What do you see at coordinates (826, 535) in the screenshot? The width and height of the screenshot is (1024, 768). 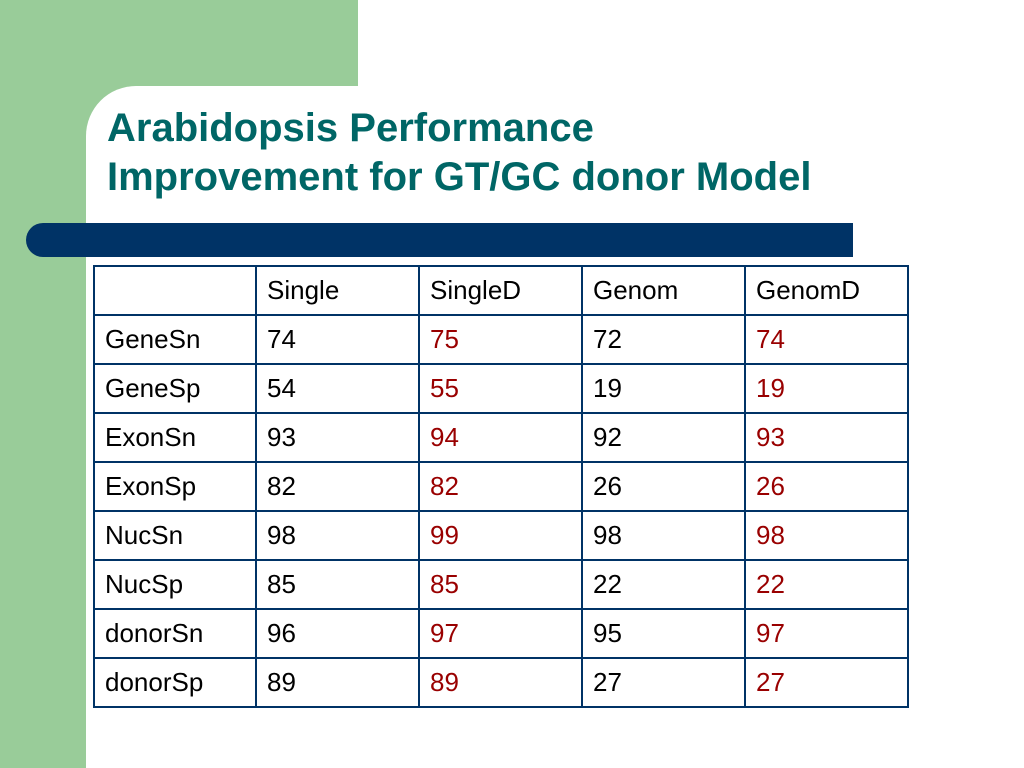 I see `cell-genomd: 98` at bounding box center [826, 535].